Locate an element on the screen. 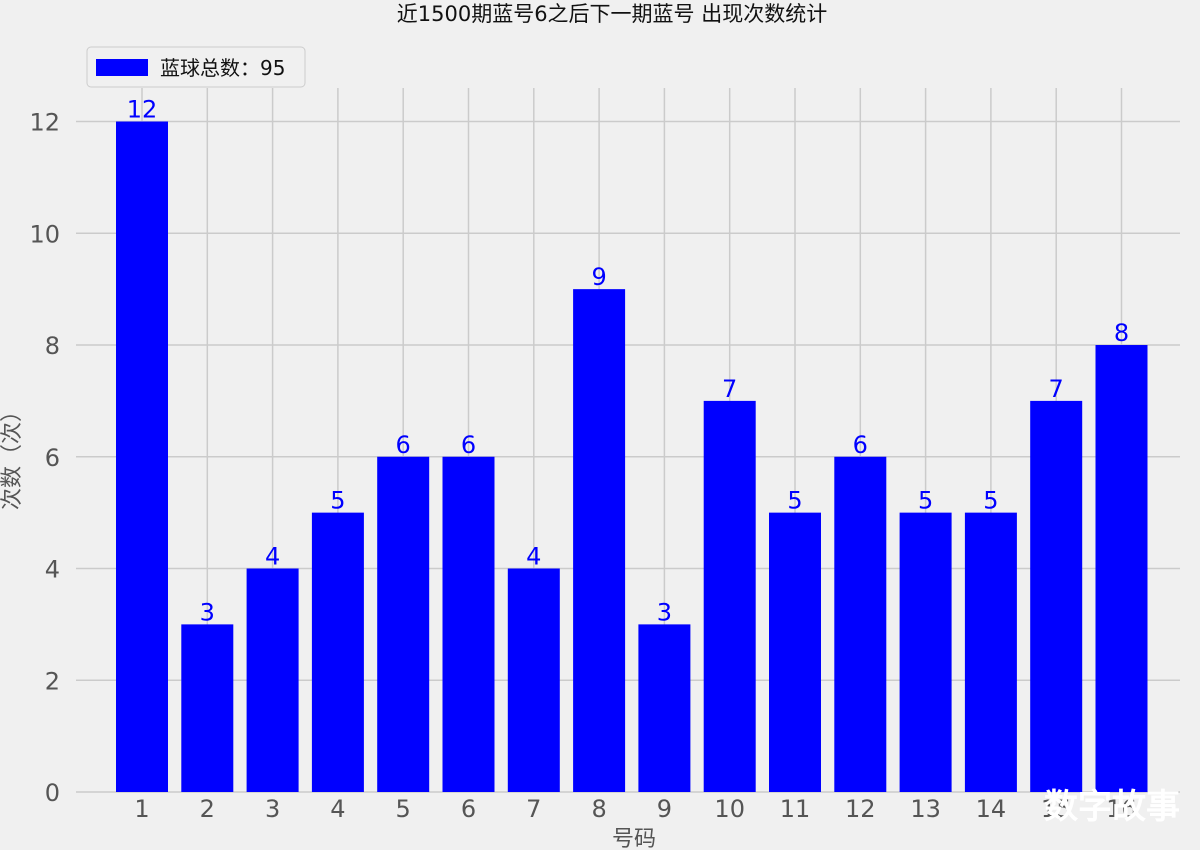 Image resolution: width=1200 pixels, height=850 pixels. x-axis-label: 号码 is located at coordinates (634, 838).